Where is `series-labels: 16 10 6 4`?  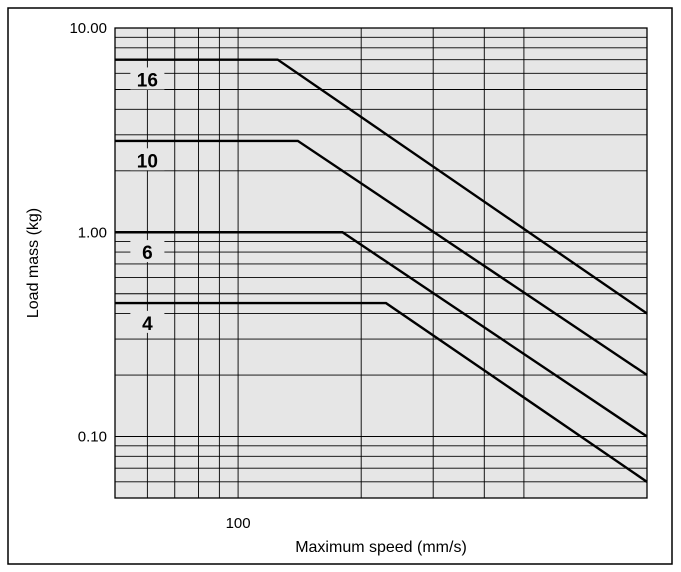 series-labels: 16 10 6 4 is located at coordinates (147, 201).